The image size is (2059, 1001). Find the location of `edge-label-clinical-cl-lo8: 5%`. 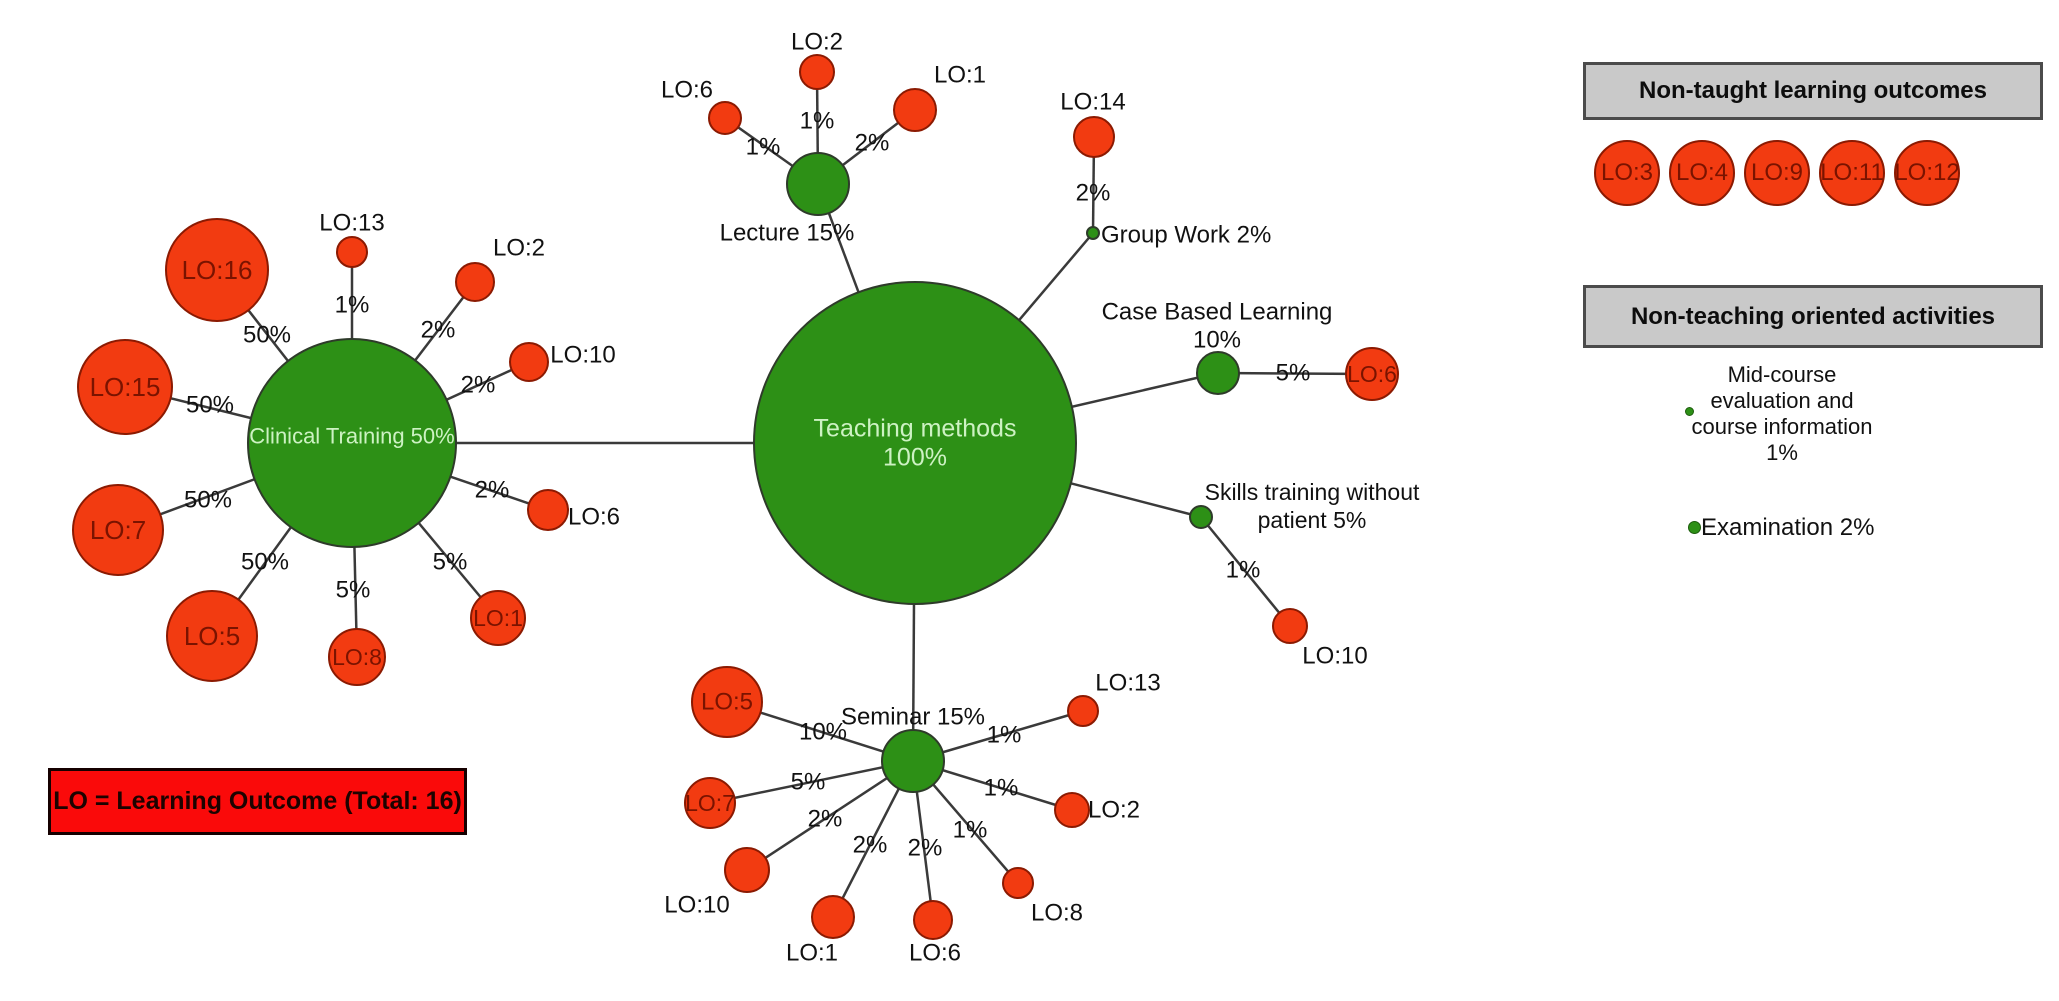

edge-label-clinical-cl-lo8: 5% is located at coordinates (353, 590).